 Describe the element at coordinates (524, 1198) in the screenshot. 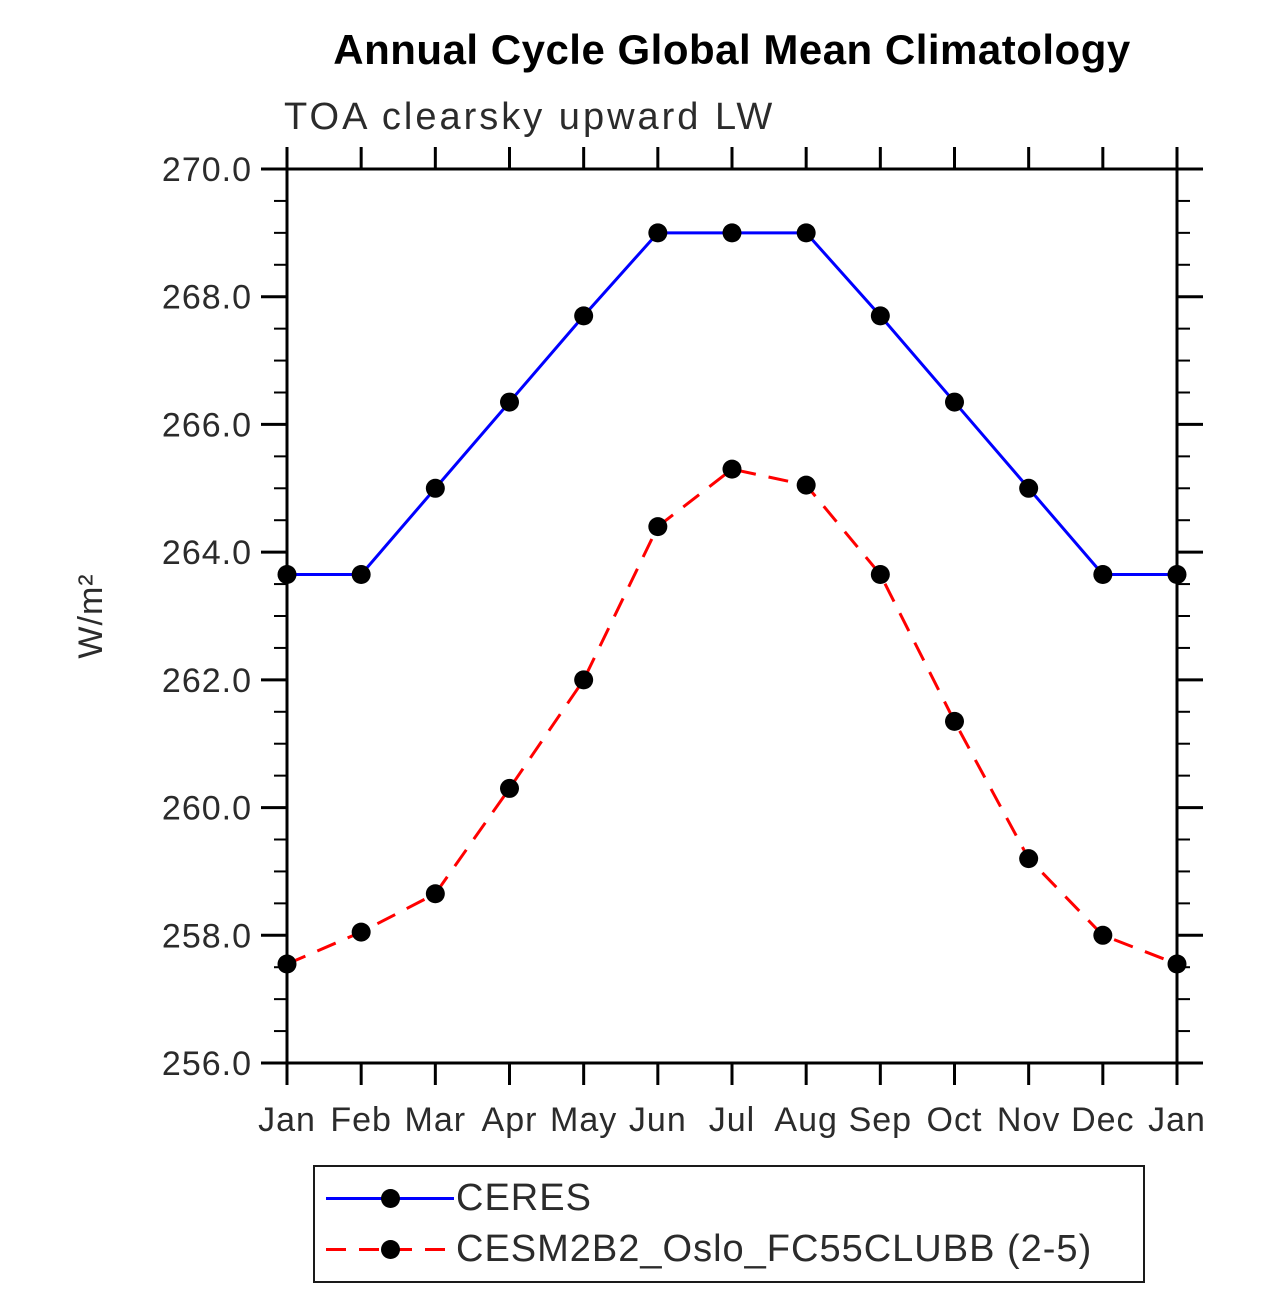

I see `legend-label-ceres: CERES` at that location.